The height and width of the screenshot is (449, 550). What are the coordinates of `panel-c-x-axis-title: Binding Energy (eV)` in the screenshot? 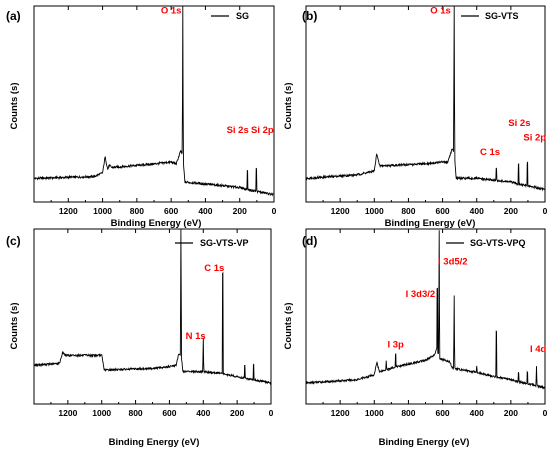 It's located at (154, 442).